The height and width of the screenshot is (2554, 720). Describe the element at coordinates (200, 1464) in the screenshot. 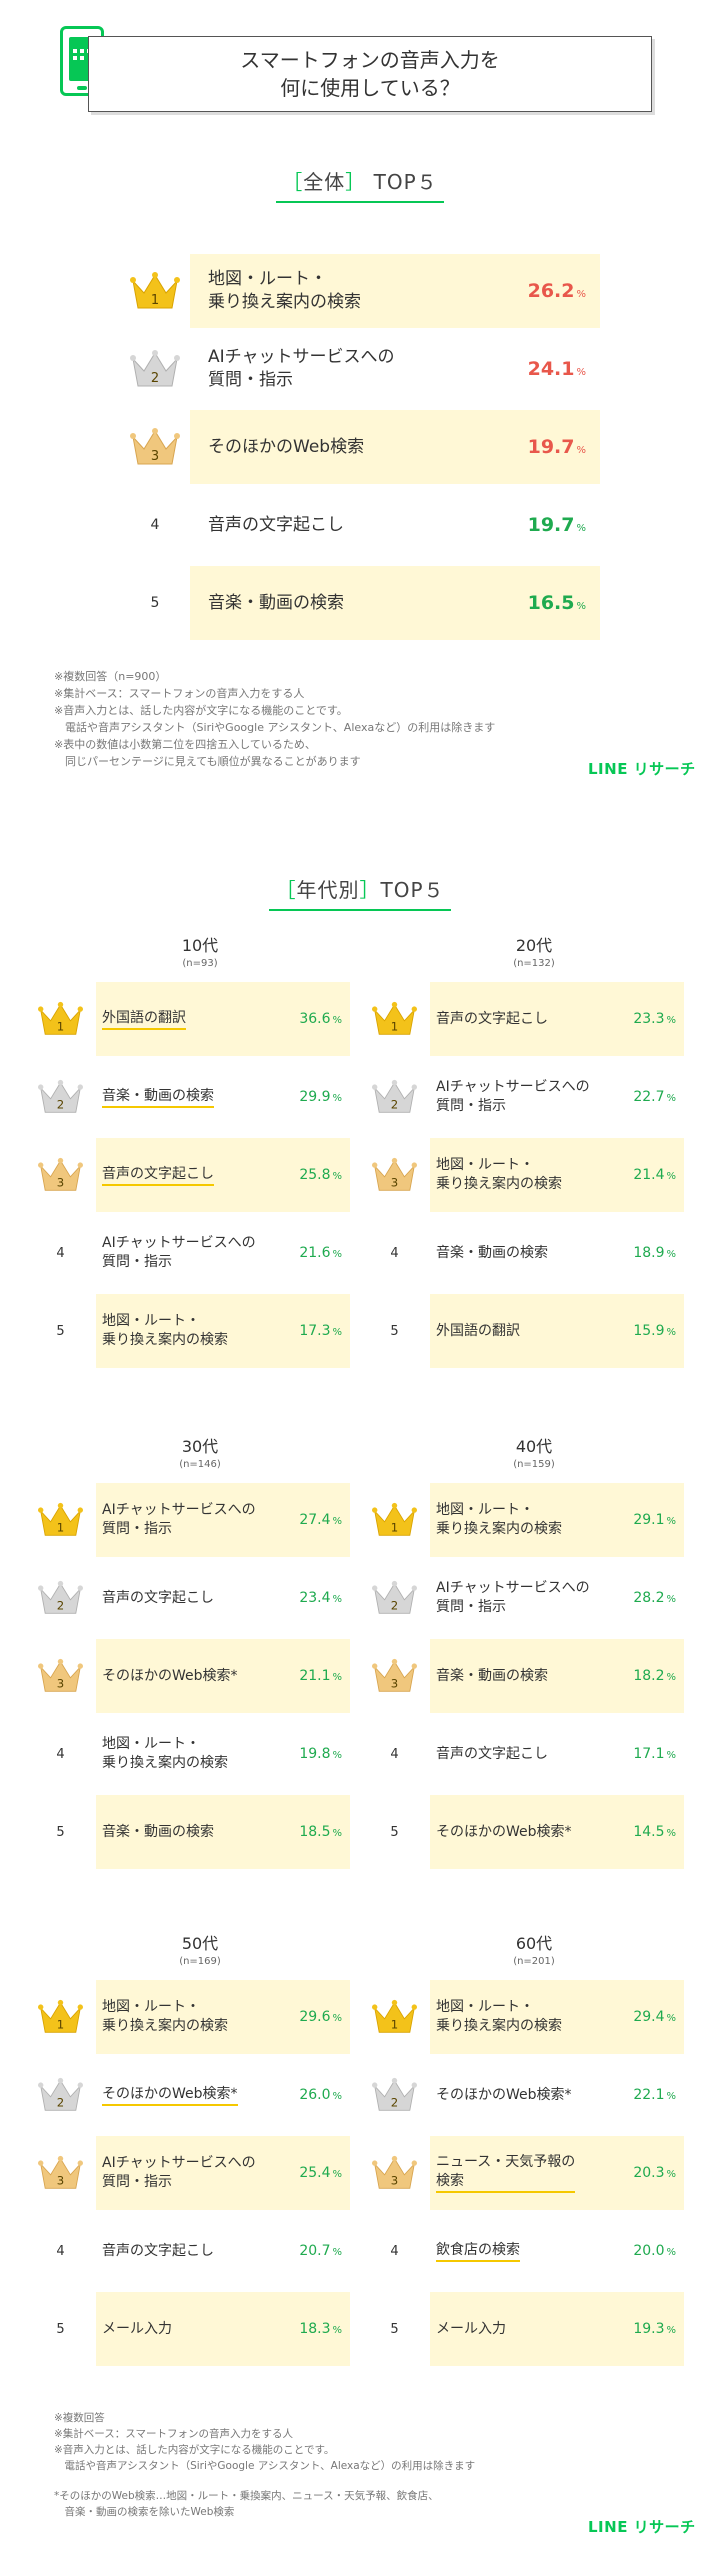

I see `age-sample-size: (n=146)` at that location.